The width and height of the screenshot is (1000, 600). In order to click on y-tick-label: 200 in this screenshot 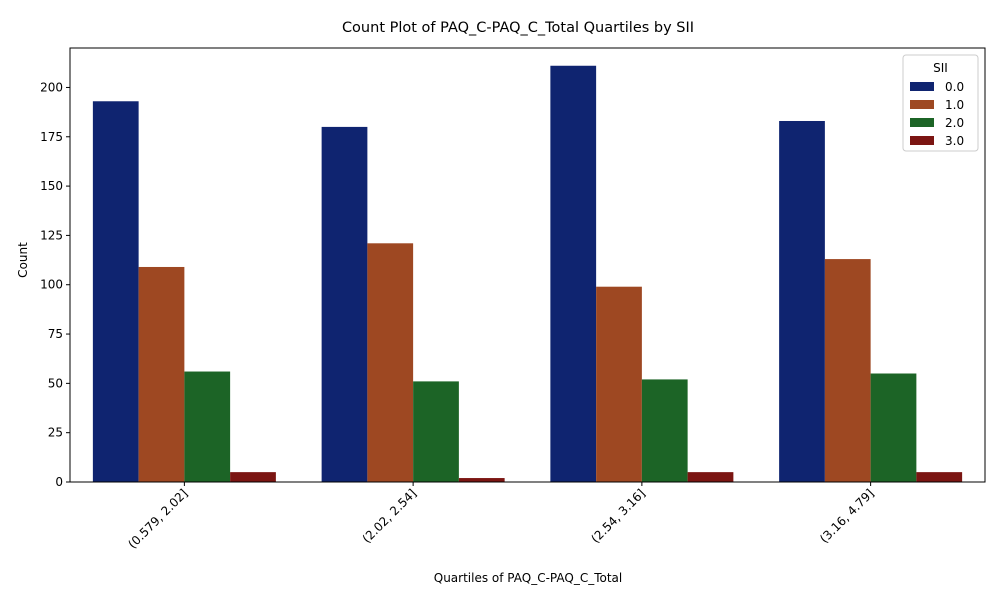, I will do `click(51, 87)`.